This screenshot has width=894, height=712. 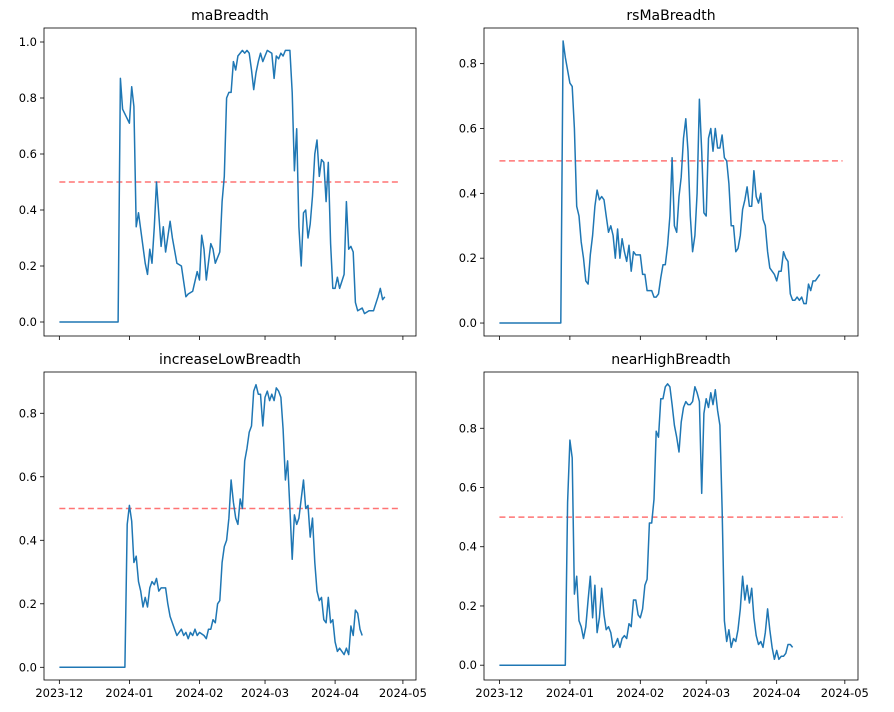 I want to click on y-tick-label: 1.0, so click(x=28, y=42).